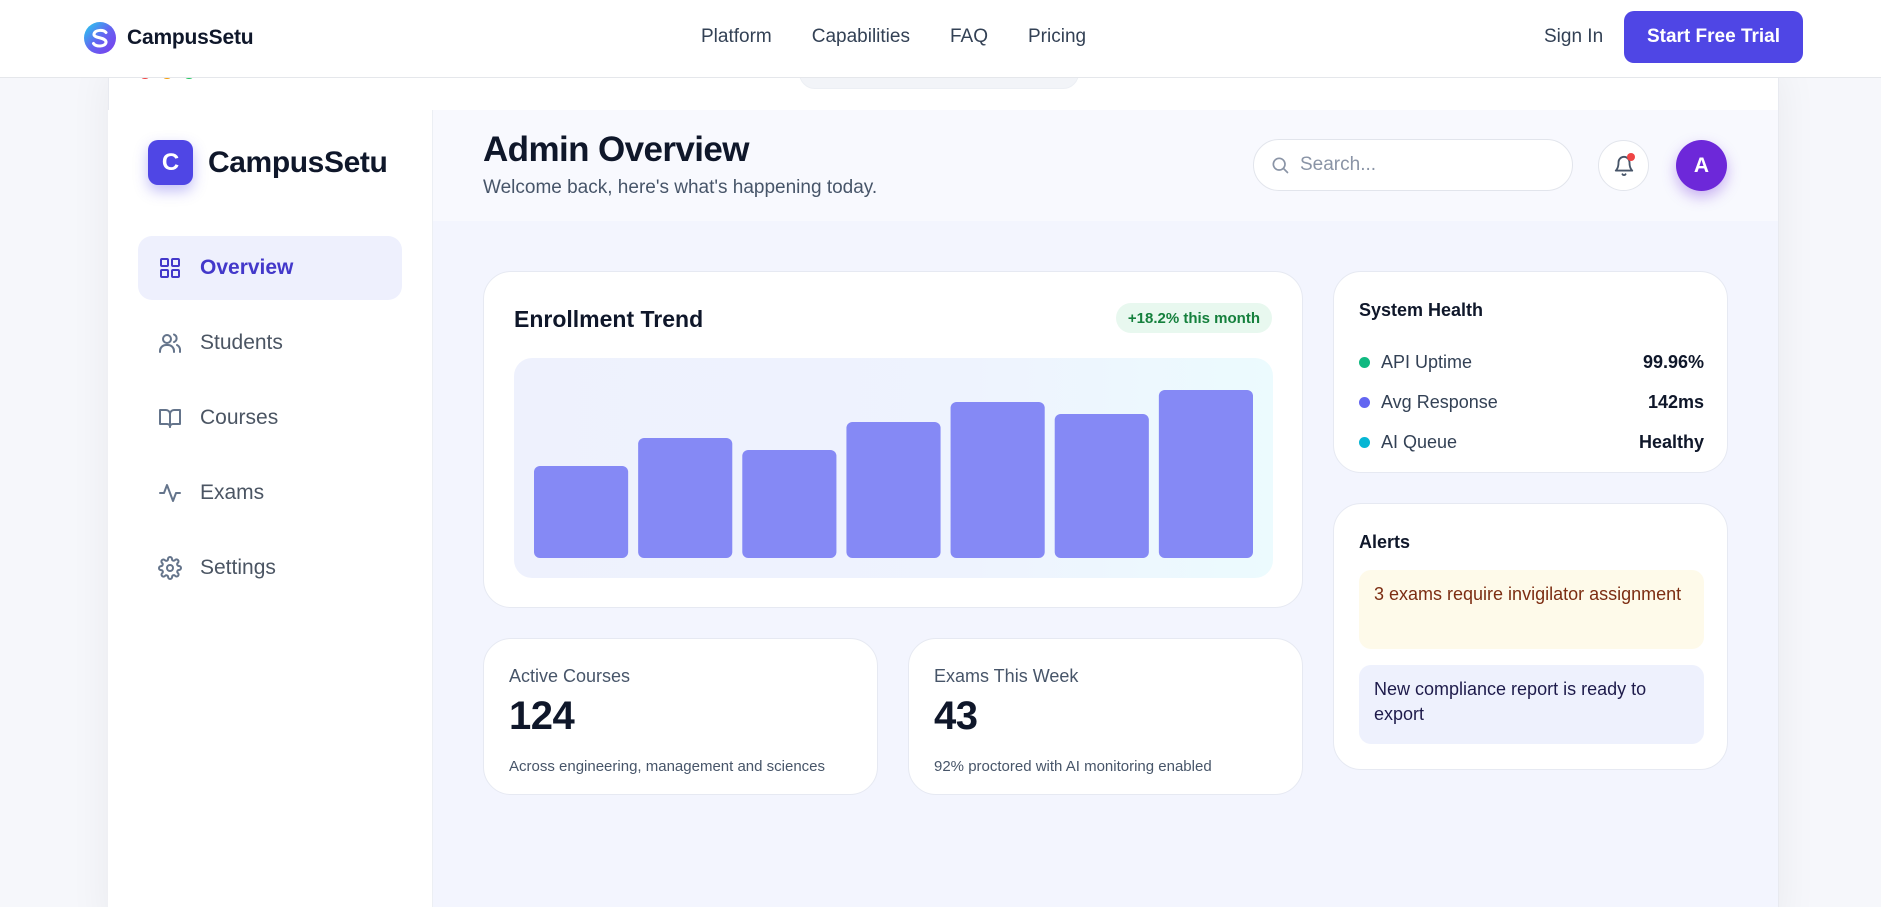 This screenshot has width=1881, height=907. I want to click on enrollment-chart, so click(893, 468).